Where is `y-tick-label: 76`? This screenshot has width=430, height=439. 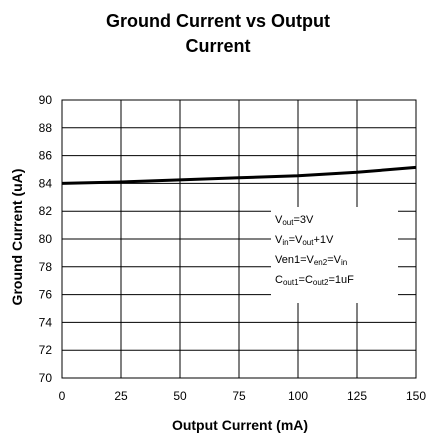
y-tick-label: 76 is located at coordinates (46, 295).